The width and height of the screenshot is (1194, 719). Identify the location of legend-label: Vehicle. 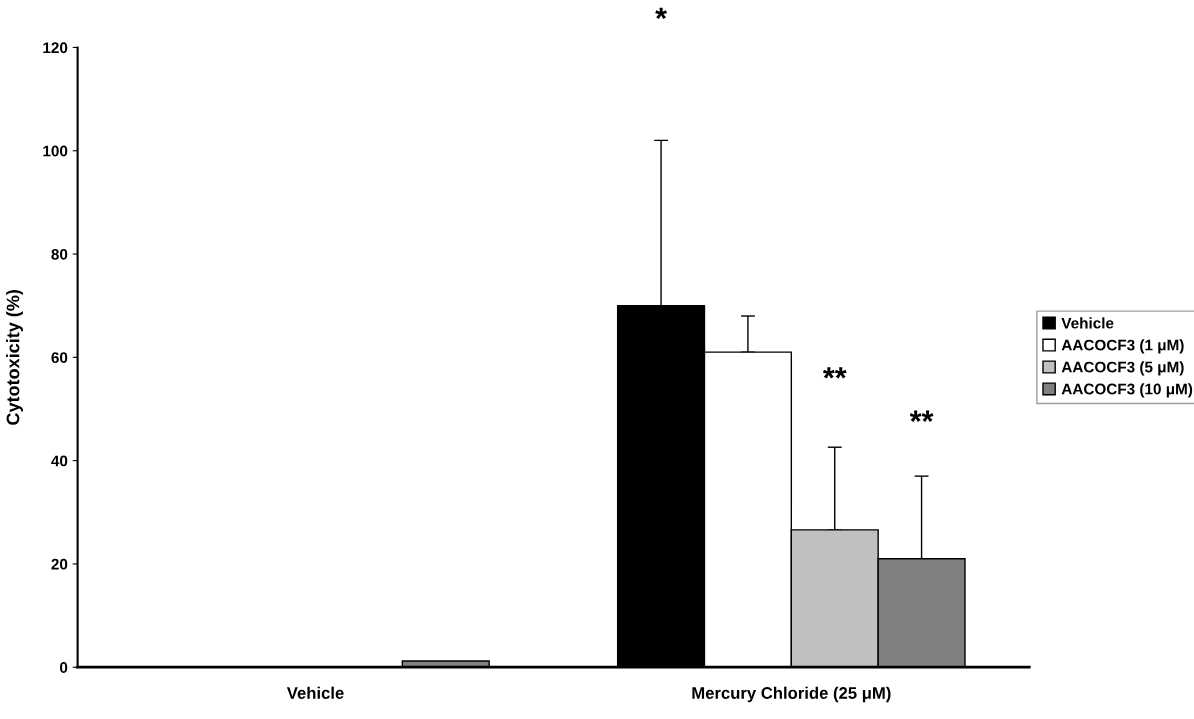
(1087, 323).